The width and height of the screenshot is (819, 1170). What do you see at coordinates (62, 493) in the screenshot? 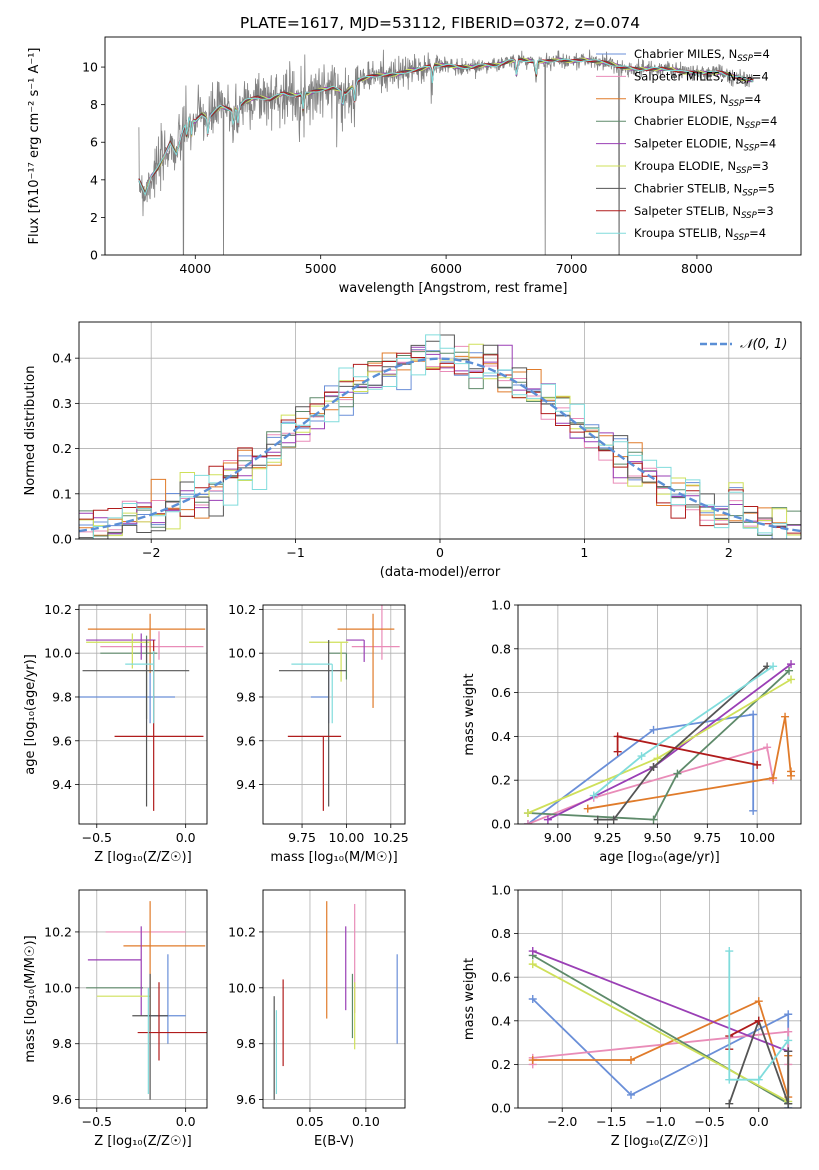
I see `y-tick-label: 0.1` at bounding box center [62, 493].